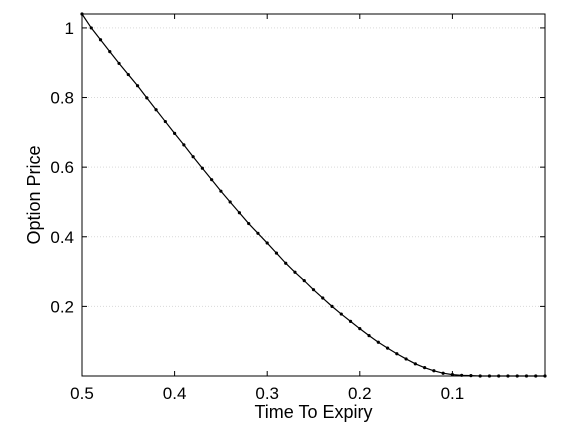  What do you see at coordinates (267, 393) in the screenshot?
I see `x-tick-label: 0.3` at bounding box center [267, 393].